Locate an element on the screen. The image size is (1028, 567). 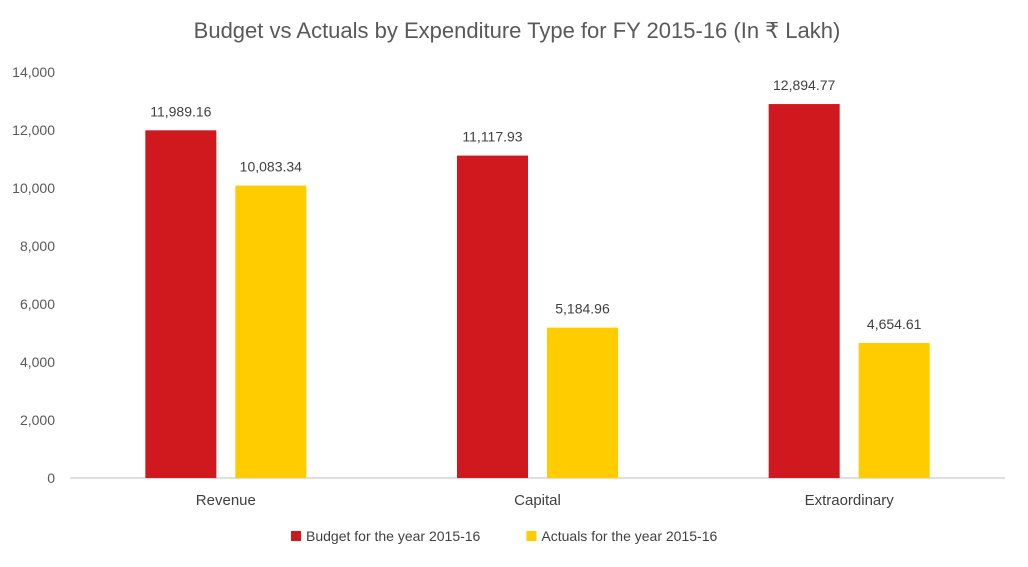
legend-label: Actuals for the year 2015-16 is located at coordinates (629, 536).